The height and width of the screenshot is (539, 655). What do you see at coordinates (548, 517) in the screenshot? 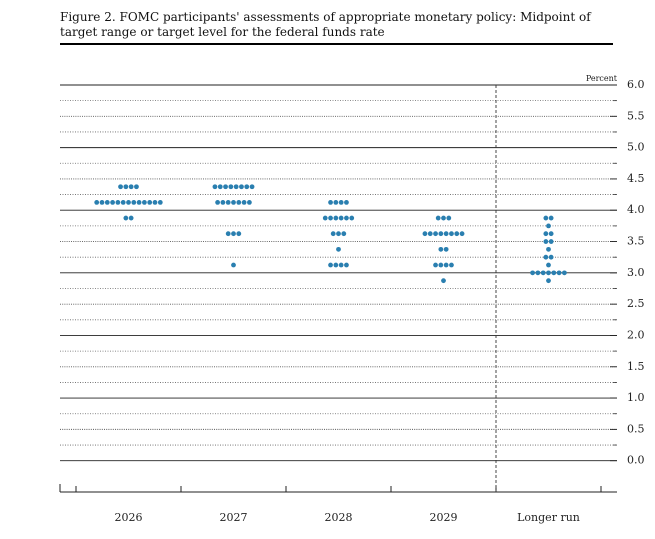
I see `x-tick-label: Longer run` at bounding box center [548, 517].